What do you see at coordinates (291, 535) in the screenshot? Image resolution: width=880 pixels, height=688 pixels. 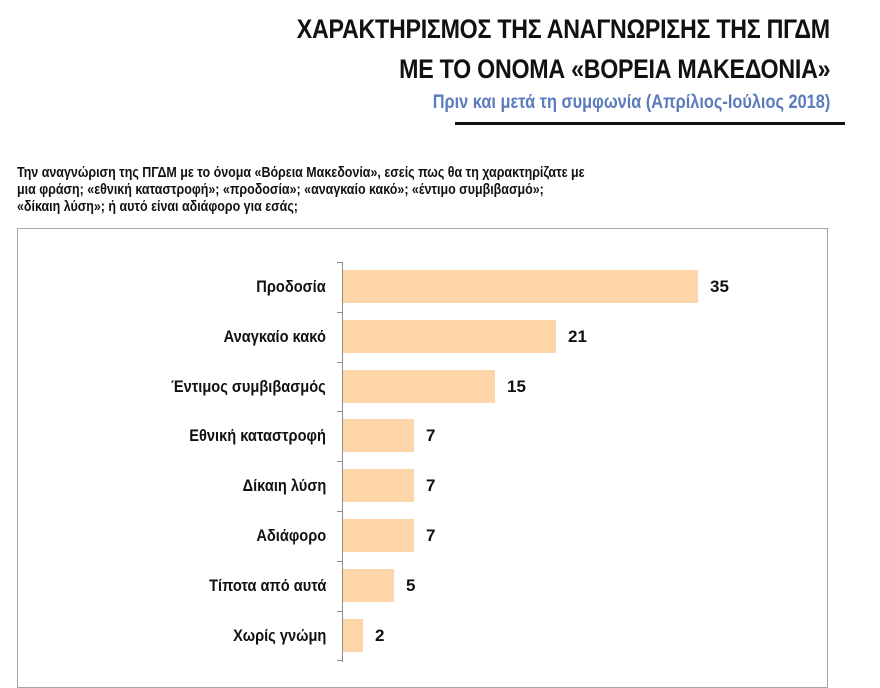 I see `category-label: Αδιάφορο` at bounding box center [291, 535].